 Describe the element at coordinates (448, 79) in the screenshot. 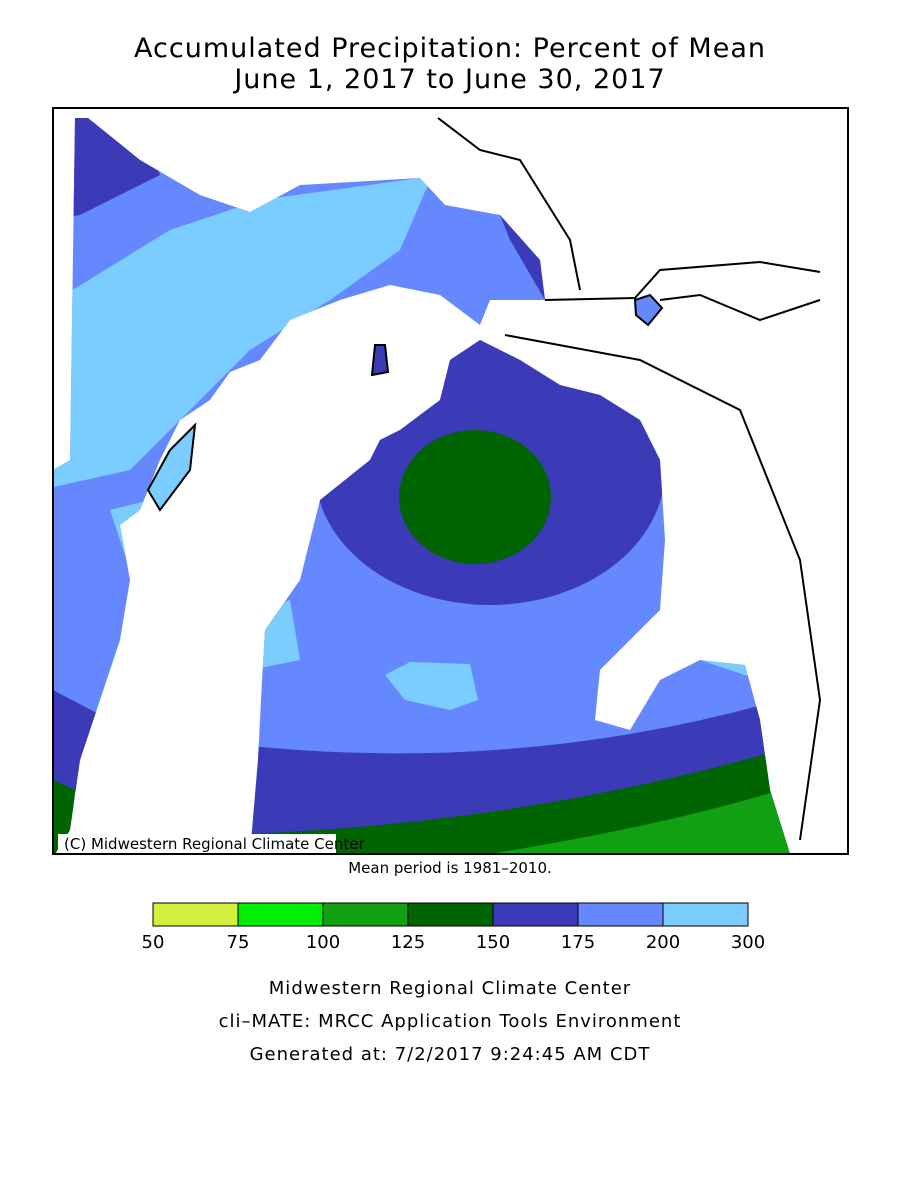

I see `title-line: June 1, 2017 to June 30, 2017` at that location.